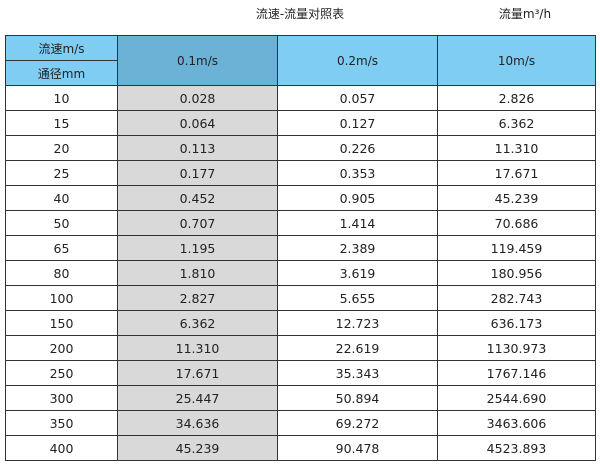 The height and width of the screenshot is (466, 600). What do you see at coordinates (516, 348) in the screenshot?
I see `flow-cell: 1130.973` at bounding box center [516, 348].